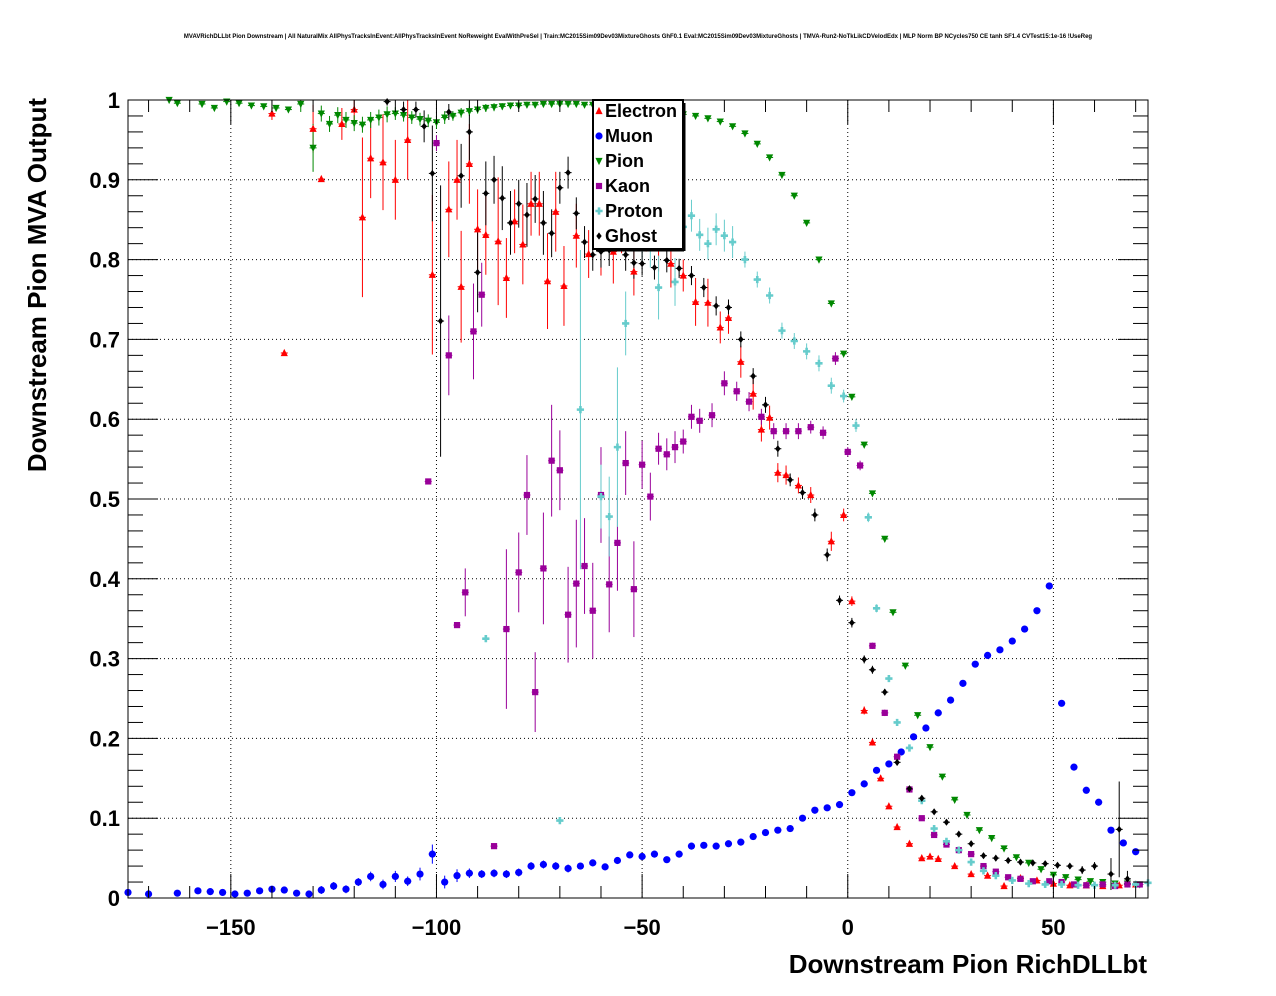  I want to click on legend: Electron Muon Pion Kaon Proton Ghost, so click(639, 175).